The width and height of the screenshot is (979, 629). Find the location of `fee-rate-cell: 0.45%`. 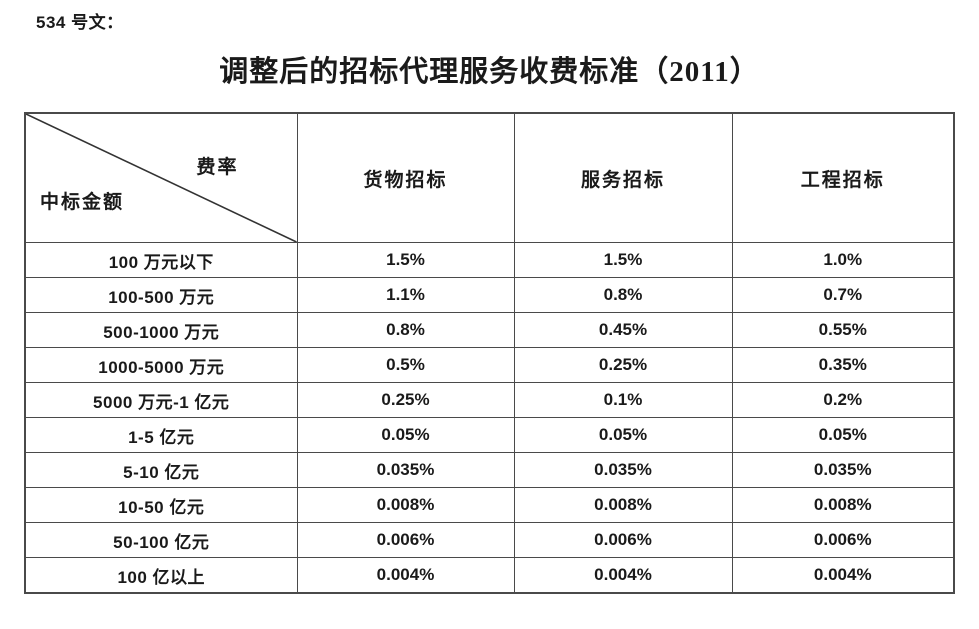

fee-rate-cell: 0.45% is located at coordinates (623, 330).